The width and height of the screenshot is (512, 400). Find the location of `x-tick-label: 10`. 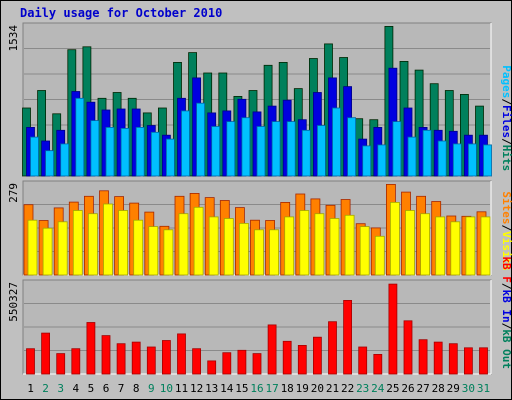

x-tick-label: 10 is located at coordinates (166, 388).